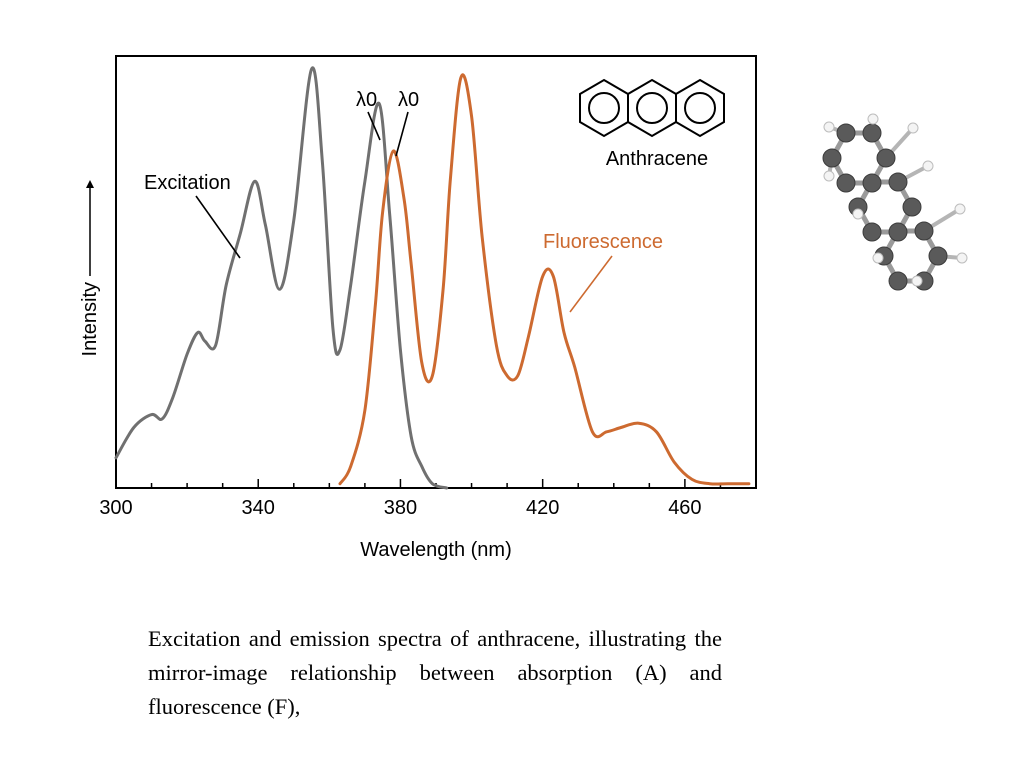 The image size is (1024, 768). Describe the element at coordinates (408, 100) in the screenshot. I see `lambda0-fluorescence-label: λ0` at that location.